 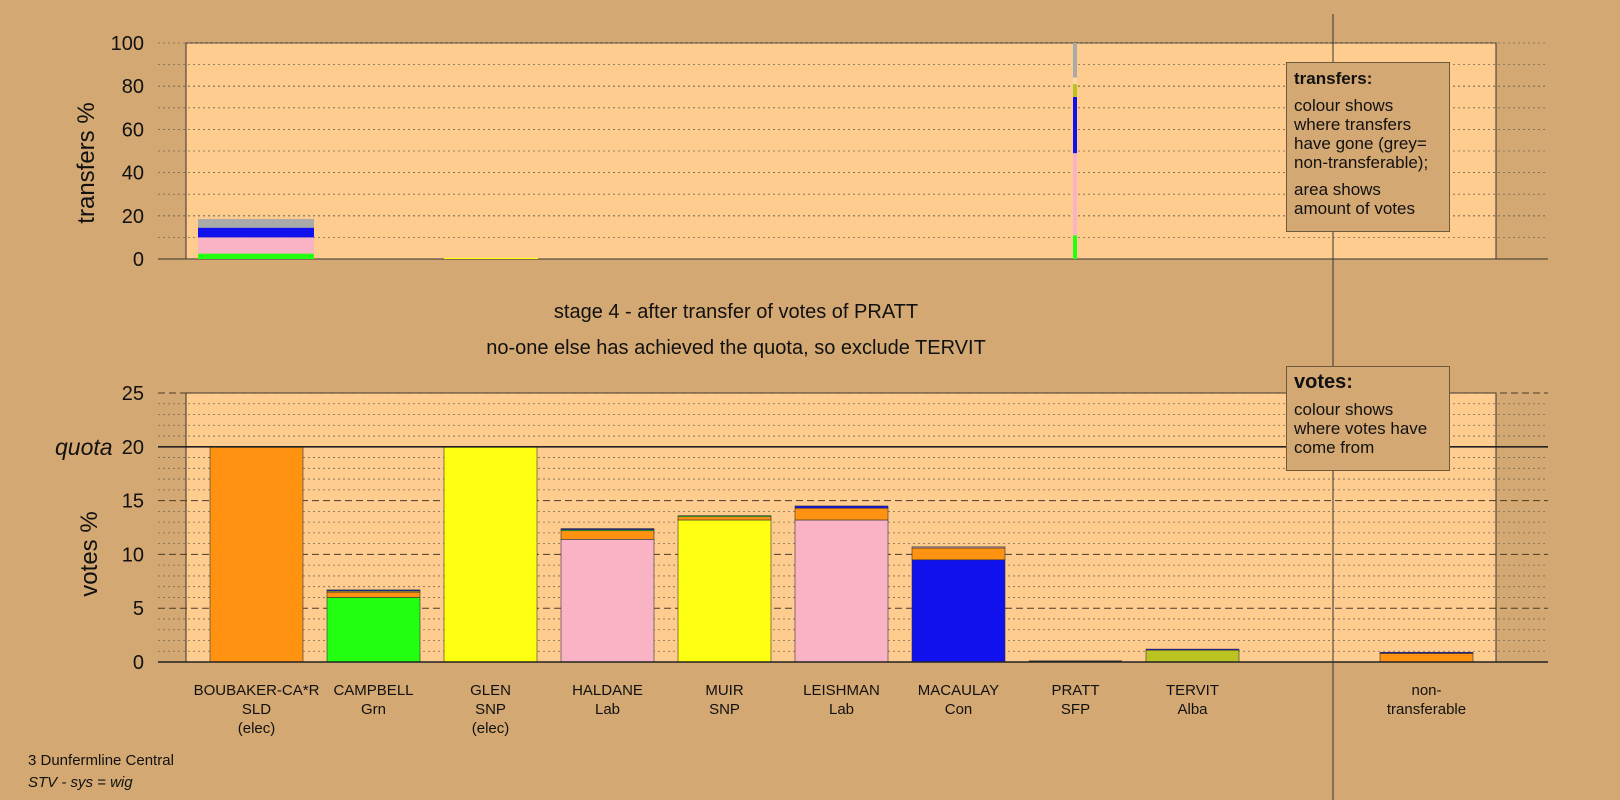 I want to click on votes-x-tick-label: SLD, so click(x=256, y=709).